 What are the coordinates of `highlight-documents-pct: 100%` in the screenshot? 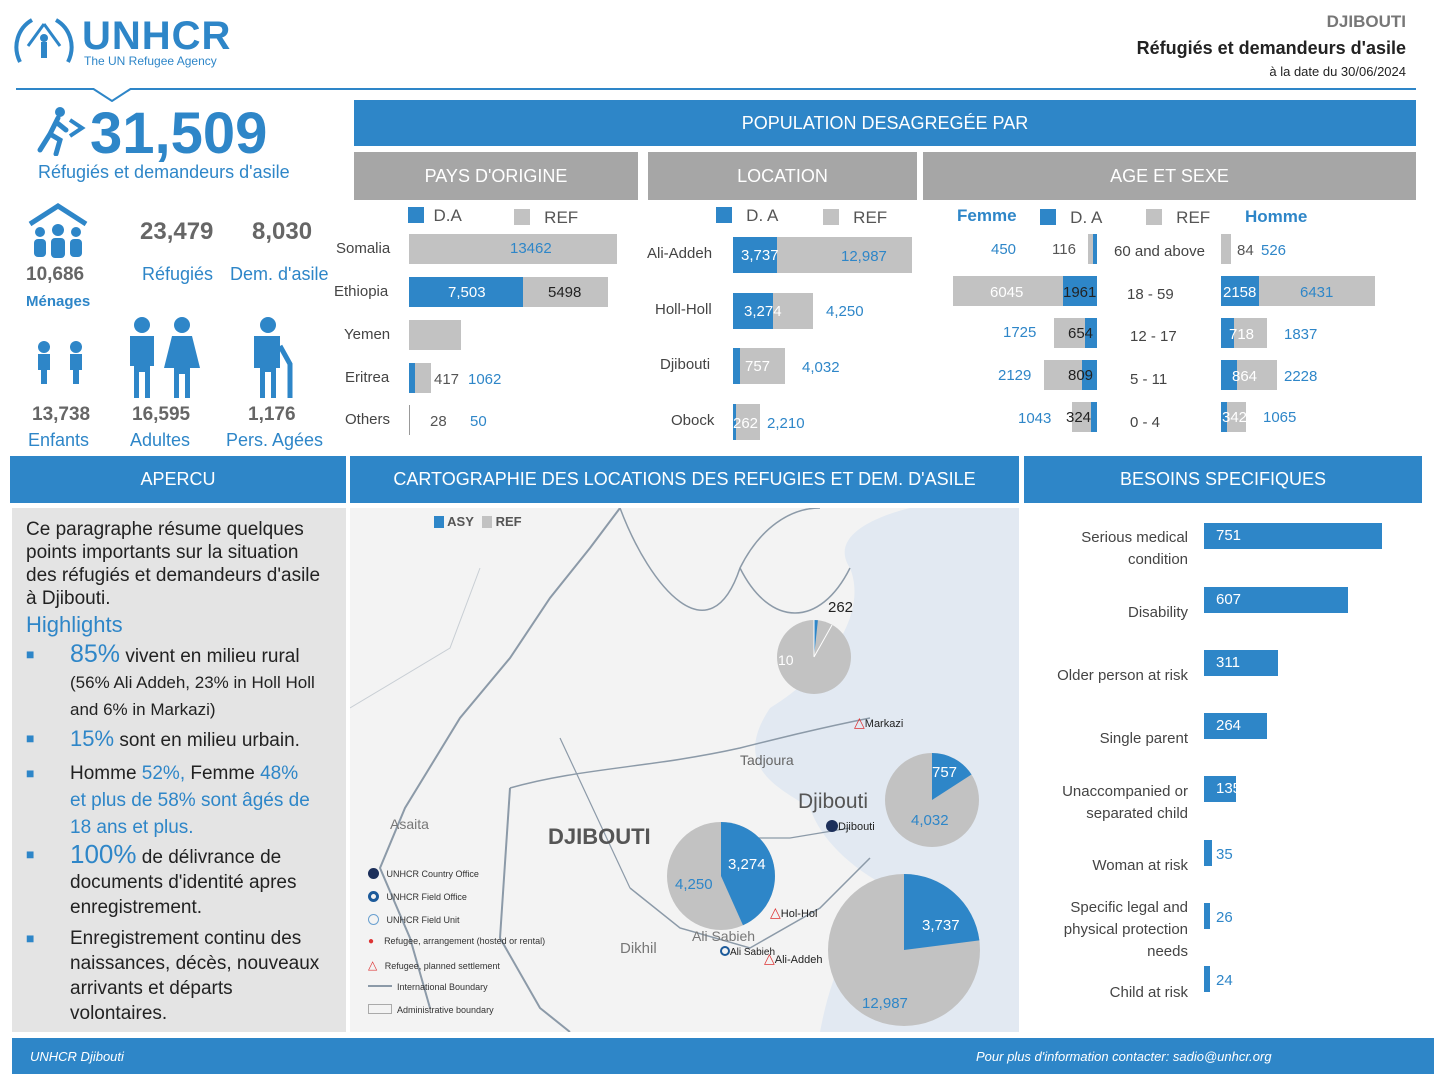 It's located at (103, 854).